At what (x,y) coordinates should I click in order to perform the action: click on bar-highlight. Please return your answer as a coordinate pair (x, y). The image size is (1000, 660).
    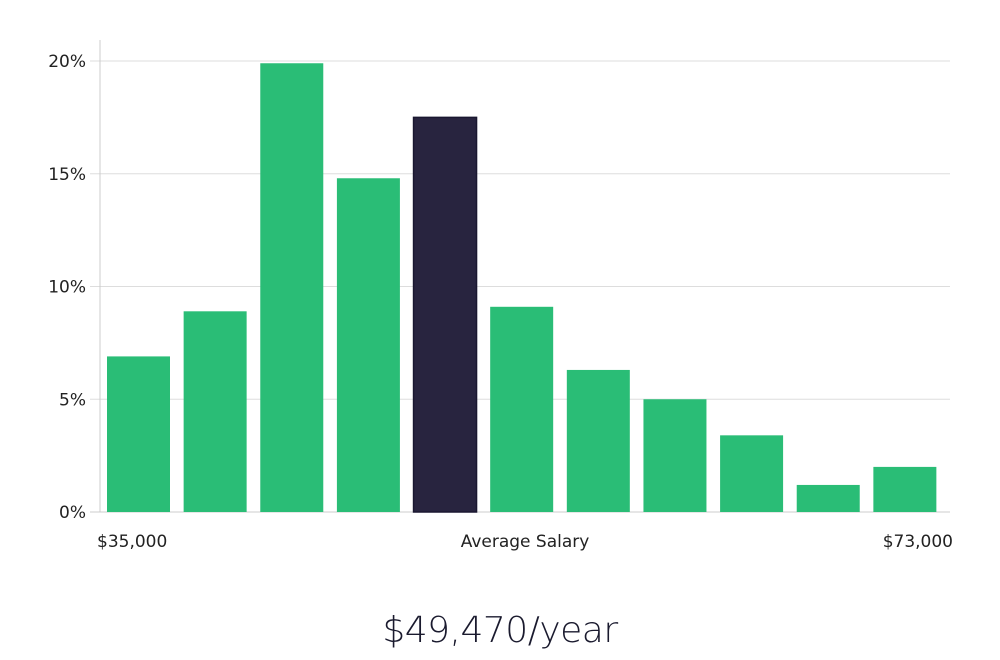
    Looking at the image, I should click on (445, 314).